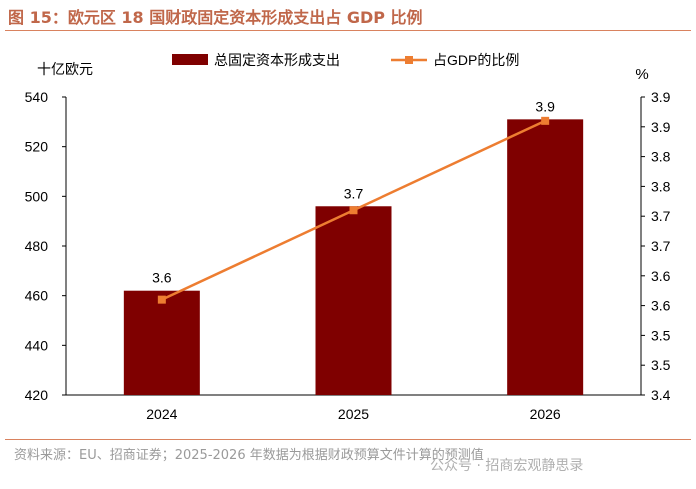 The height and width of the screenshot is (489, 696). What do you see at coordinates (661, 395) in the screenshot?
I see `right-tick-label: 3.4` at bounding box center [661, 395].